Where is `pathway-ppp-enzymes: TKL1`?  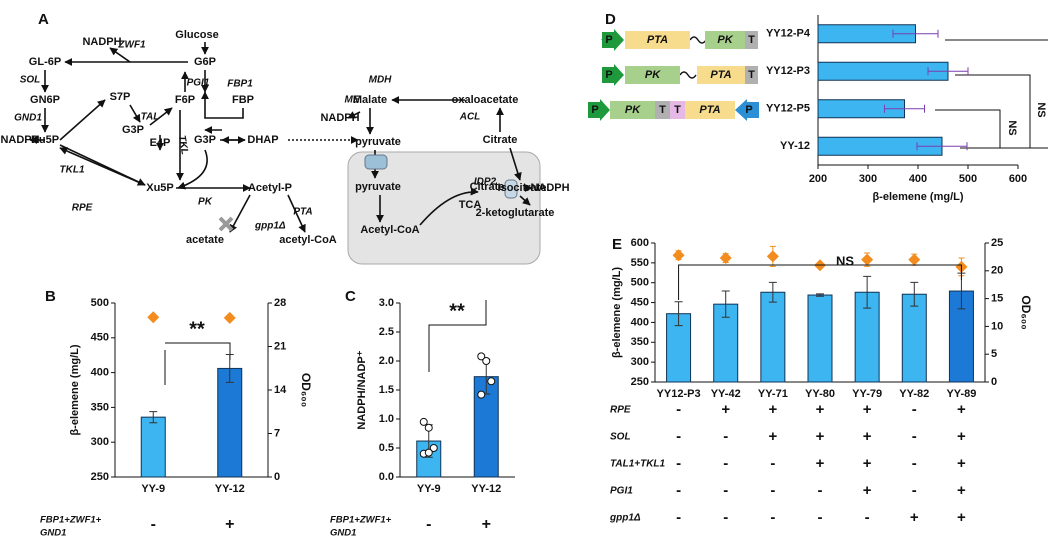 pathway-ppp-enzymes: TKL1 is located at coordinates (72, 170).